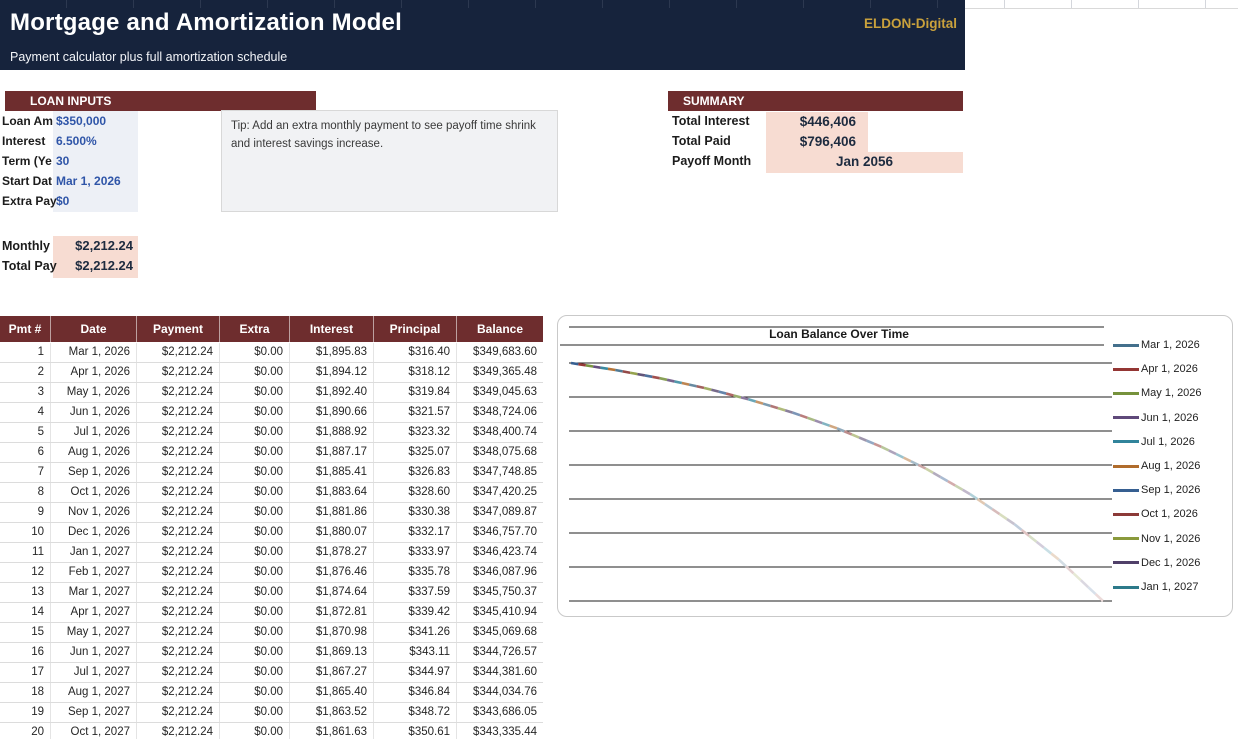  Describe the element at coordinates (505, 512) in the screenshot. I see `schedule-cell: $347,089.87` at that location.